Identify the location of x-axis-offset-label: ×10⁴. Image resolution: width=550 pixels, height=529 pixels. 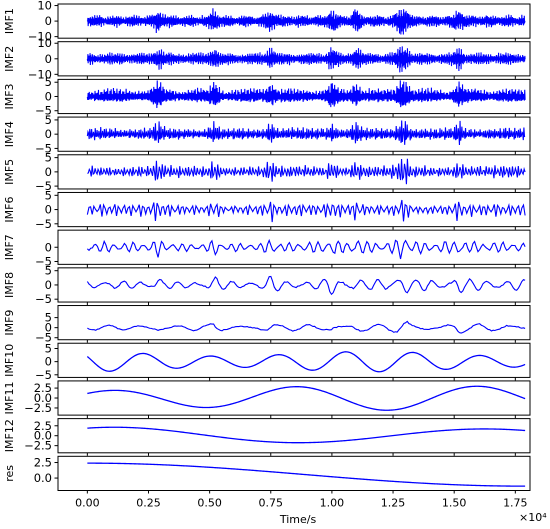
(533, 517).